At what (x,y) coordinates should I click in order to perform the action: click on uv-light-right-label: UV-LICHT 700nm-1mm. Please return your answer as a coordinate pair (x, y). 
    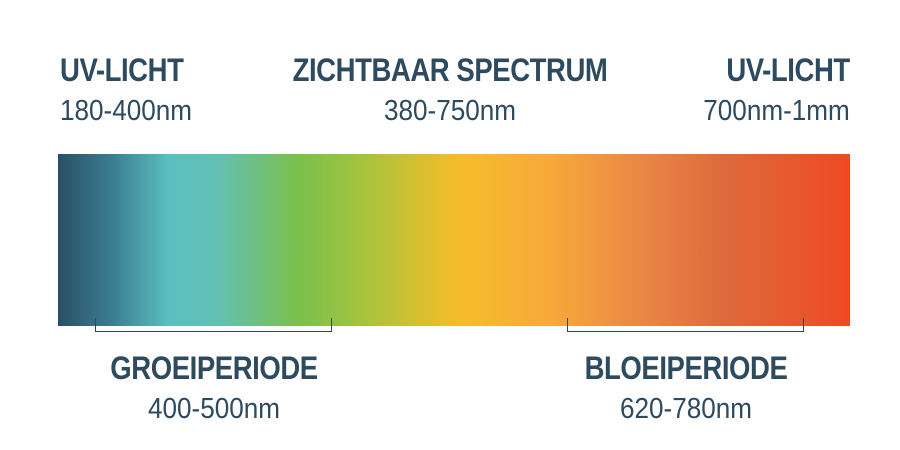
    Looking at the image, I should click on (768, 90).